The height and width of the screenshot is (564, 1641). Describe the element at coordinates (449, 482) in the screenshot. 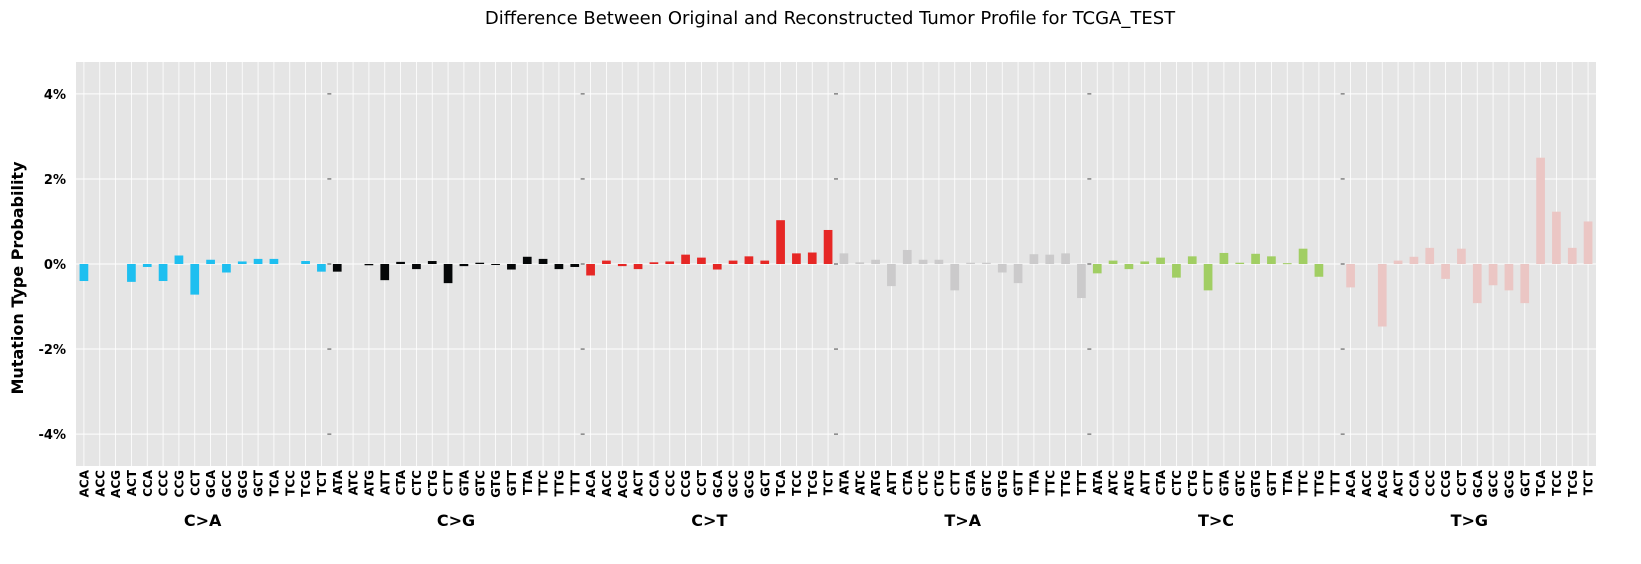

I see `x-tick-label: CTT` at that location.